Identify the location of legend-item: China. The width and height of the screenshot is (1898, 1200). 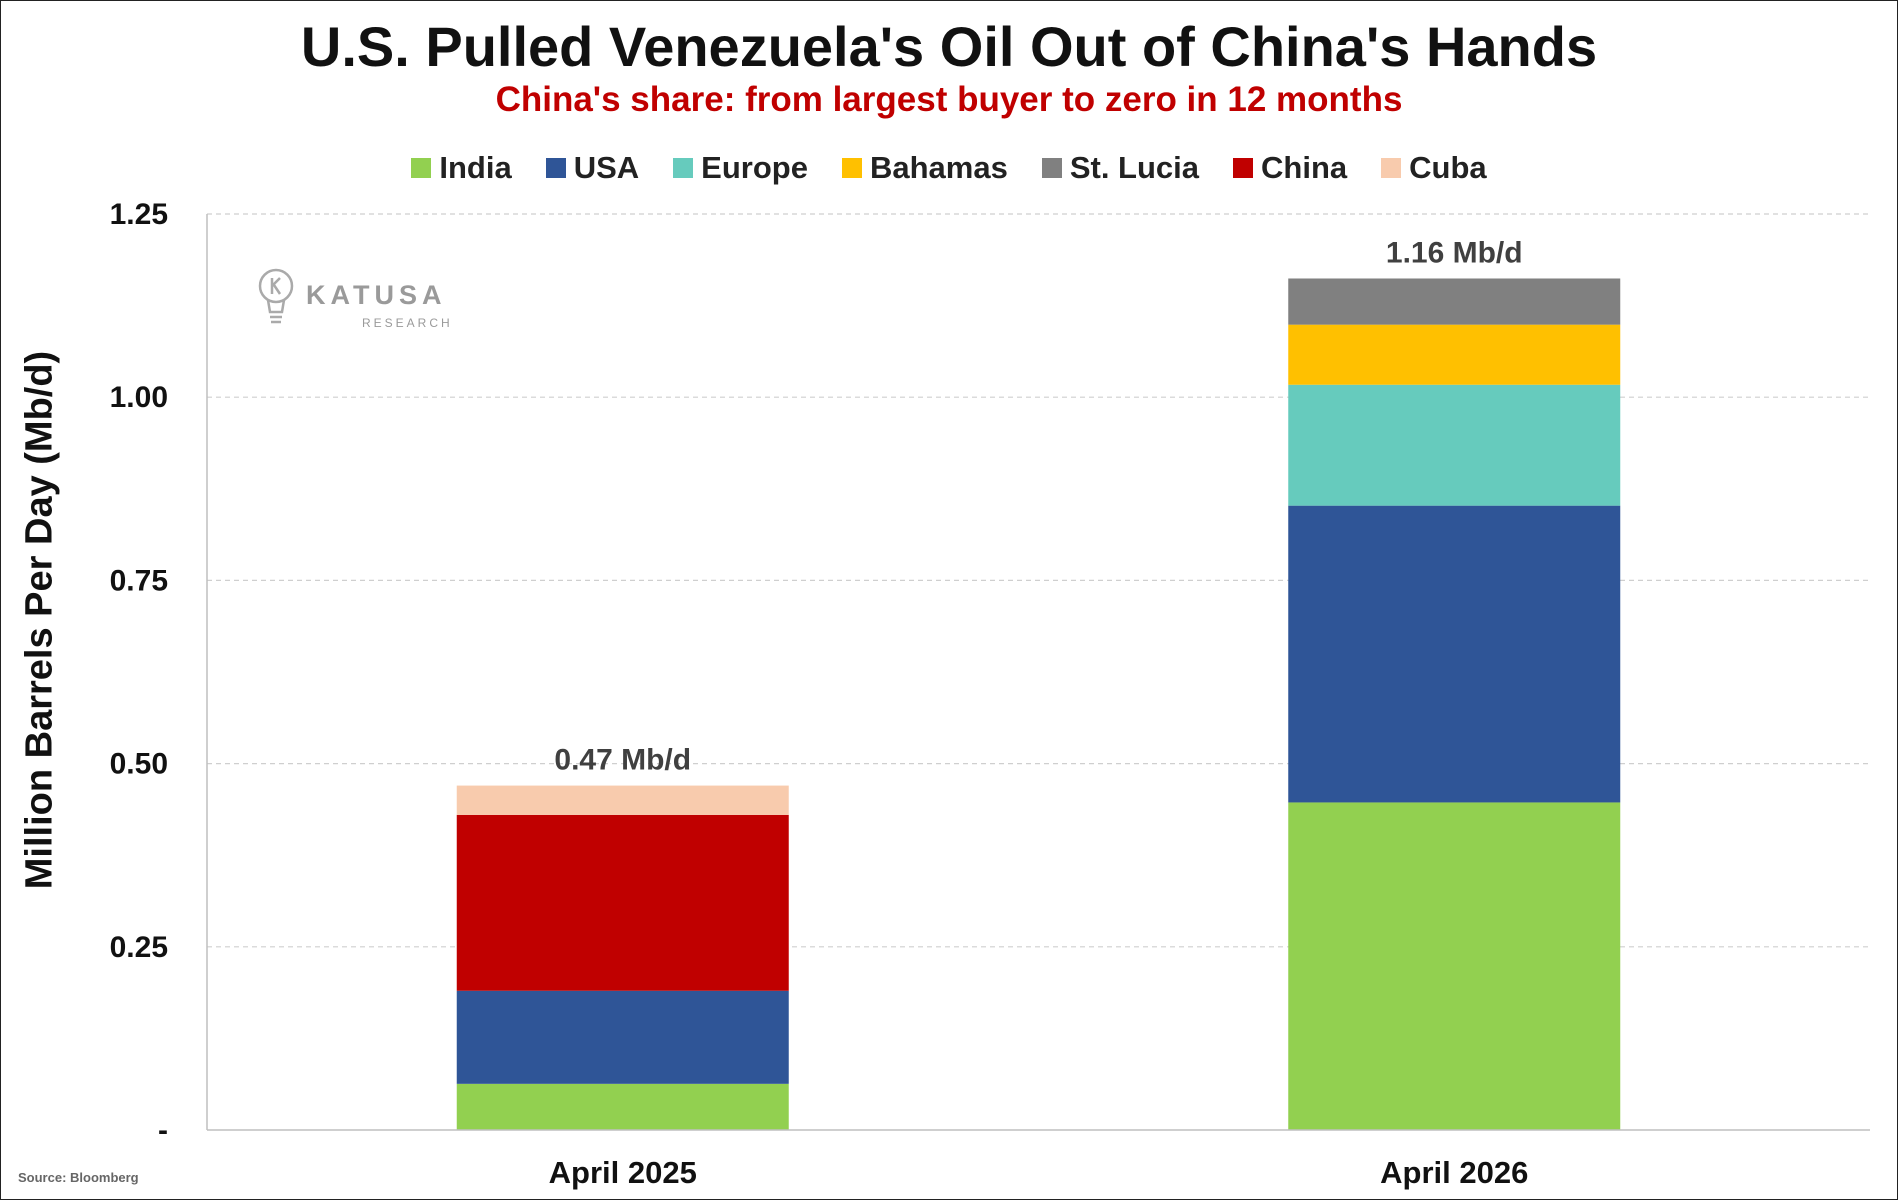
(1290, 168).